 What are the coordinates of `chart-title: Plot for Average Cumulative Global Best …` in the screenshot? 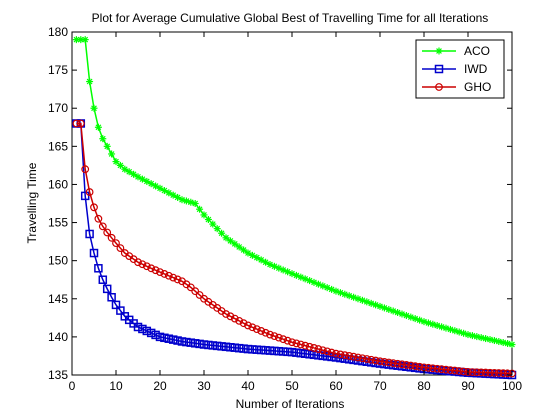 It's located at (290, 18).